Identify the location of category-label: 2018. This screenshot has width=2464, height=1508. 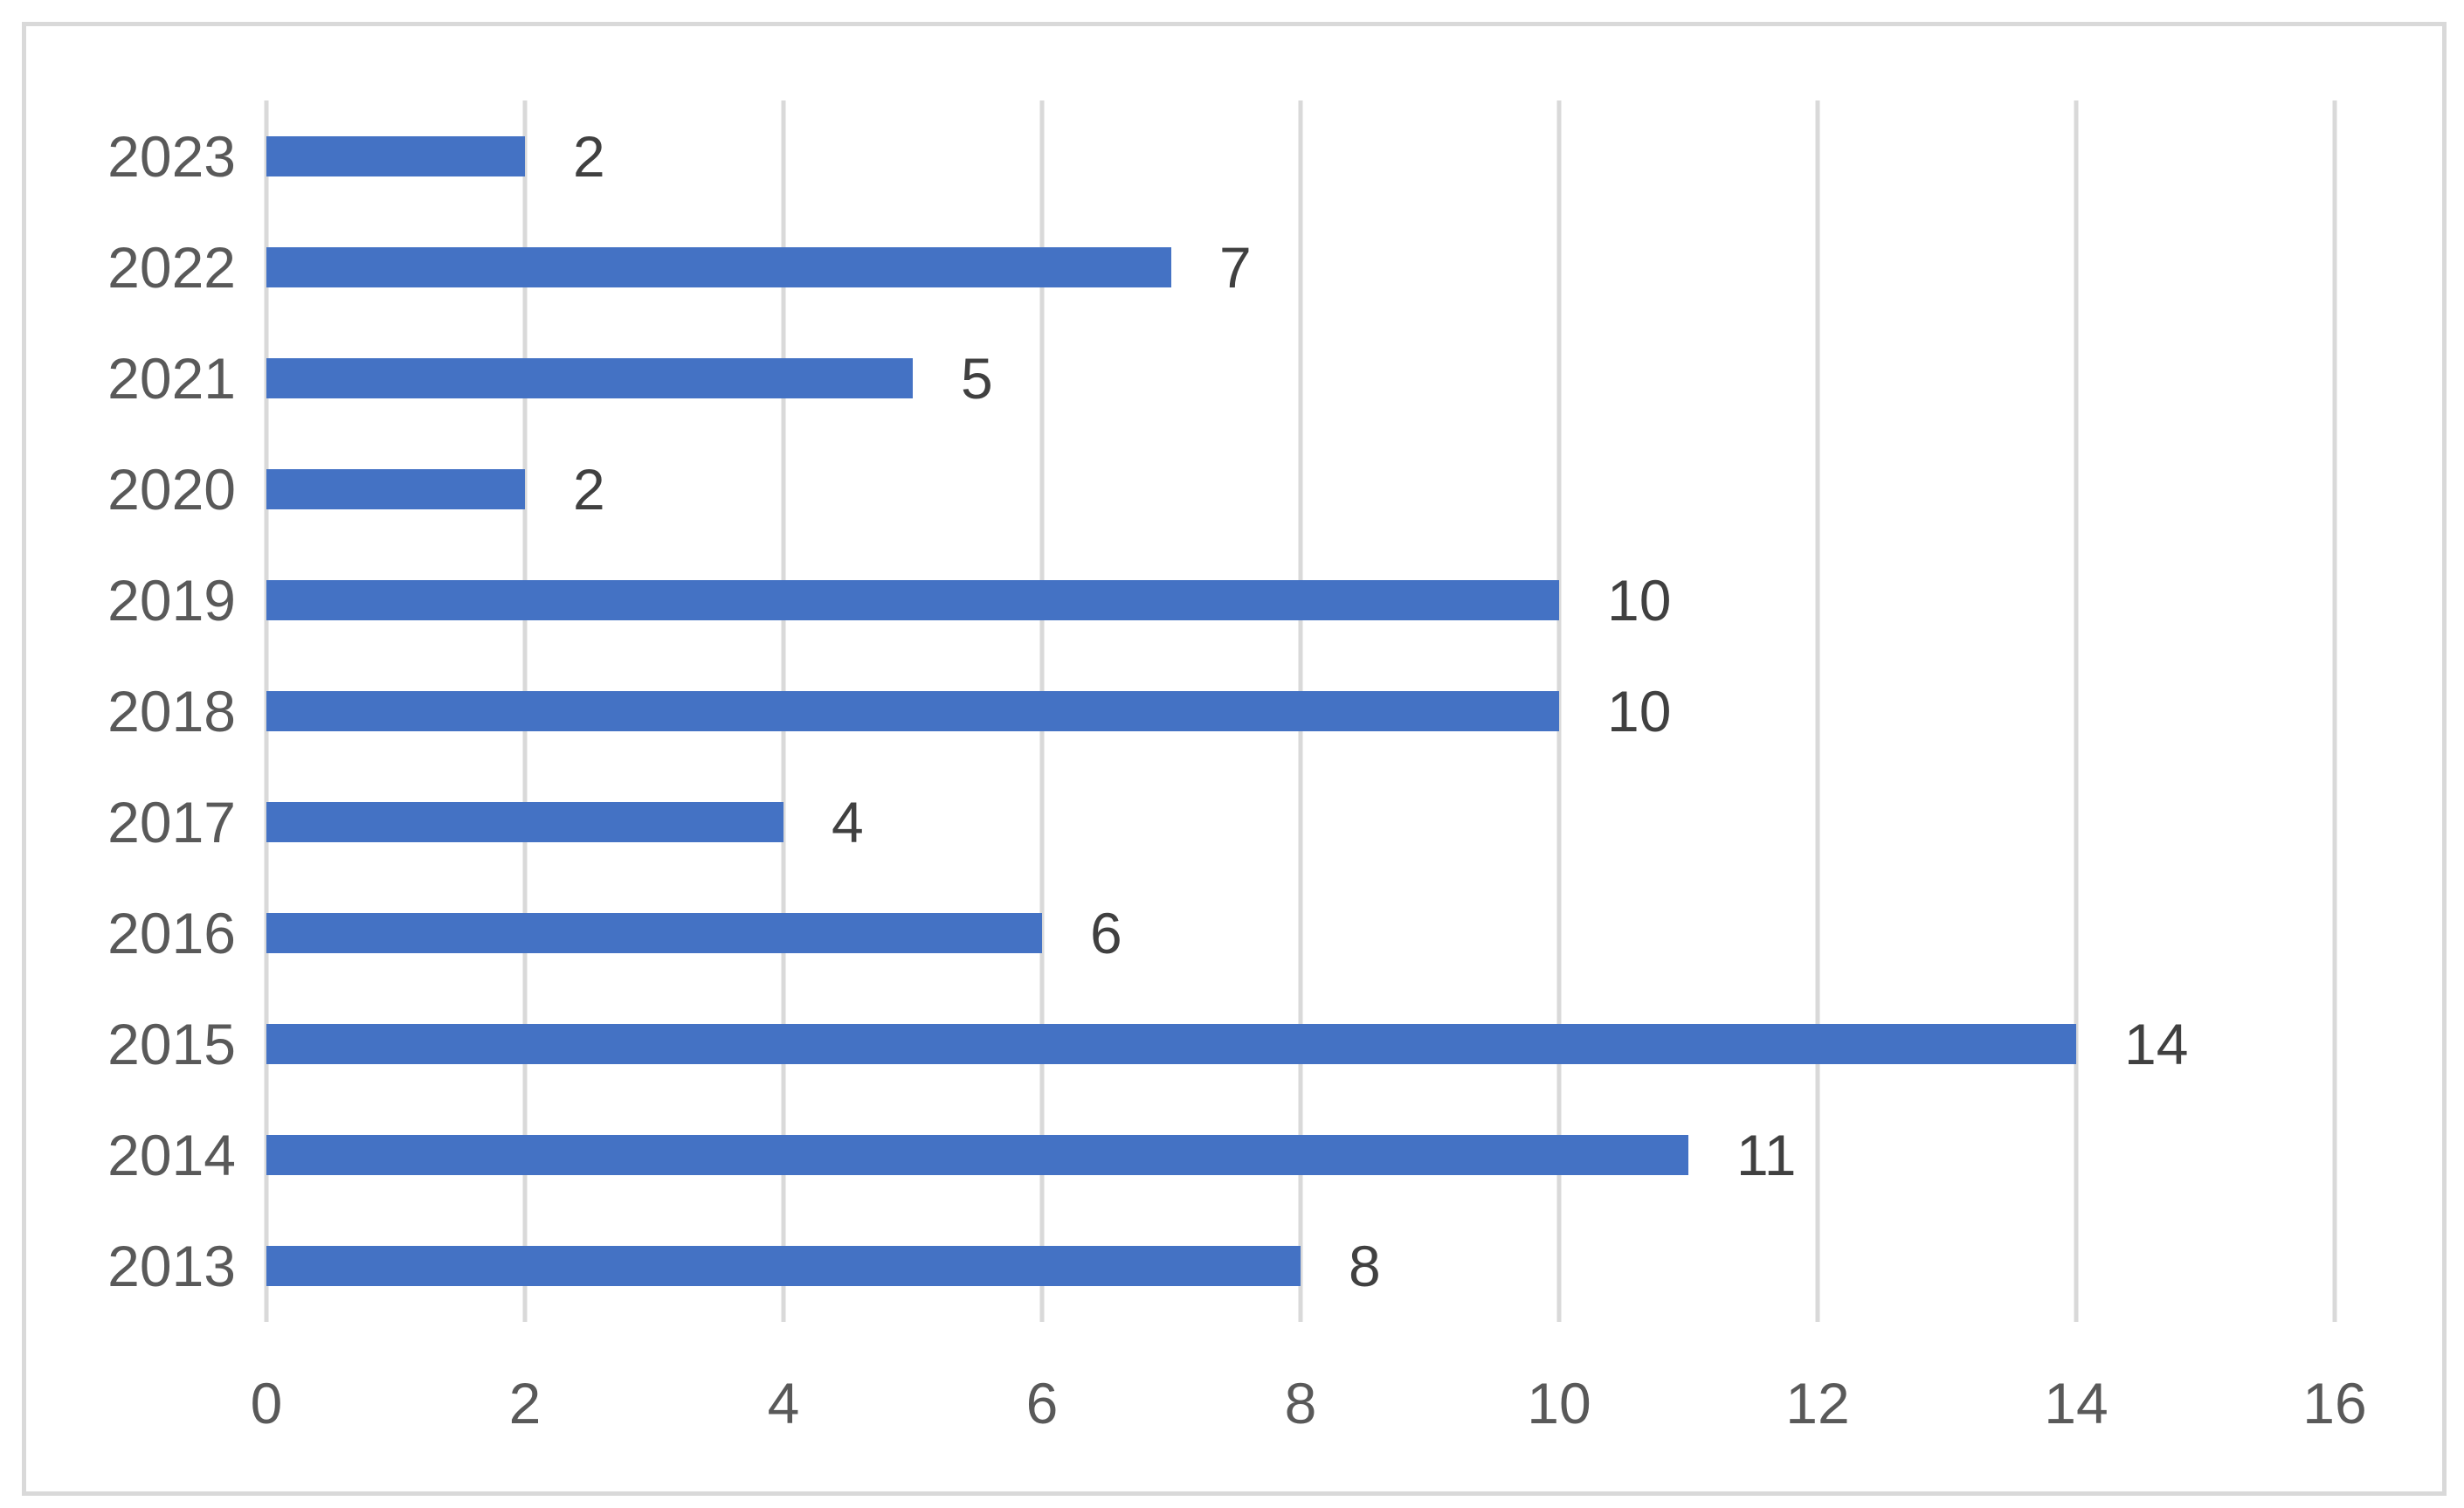
(171, 711).